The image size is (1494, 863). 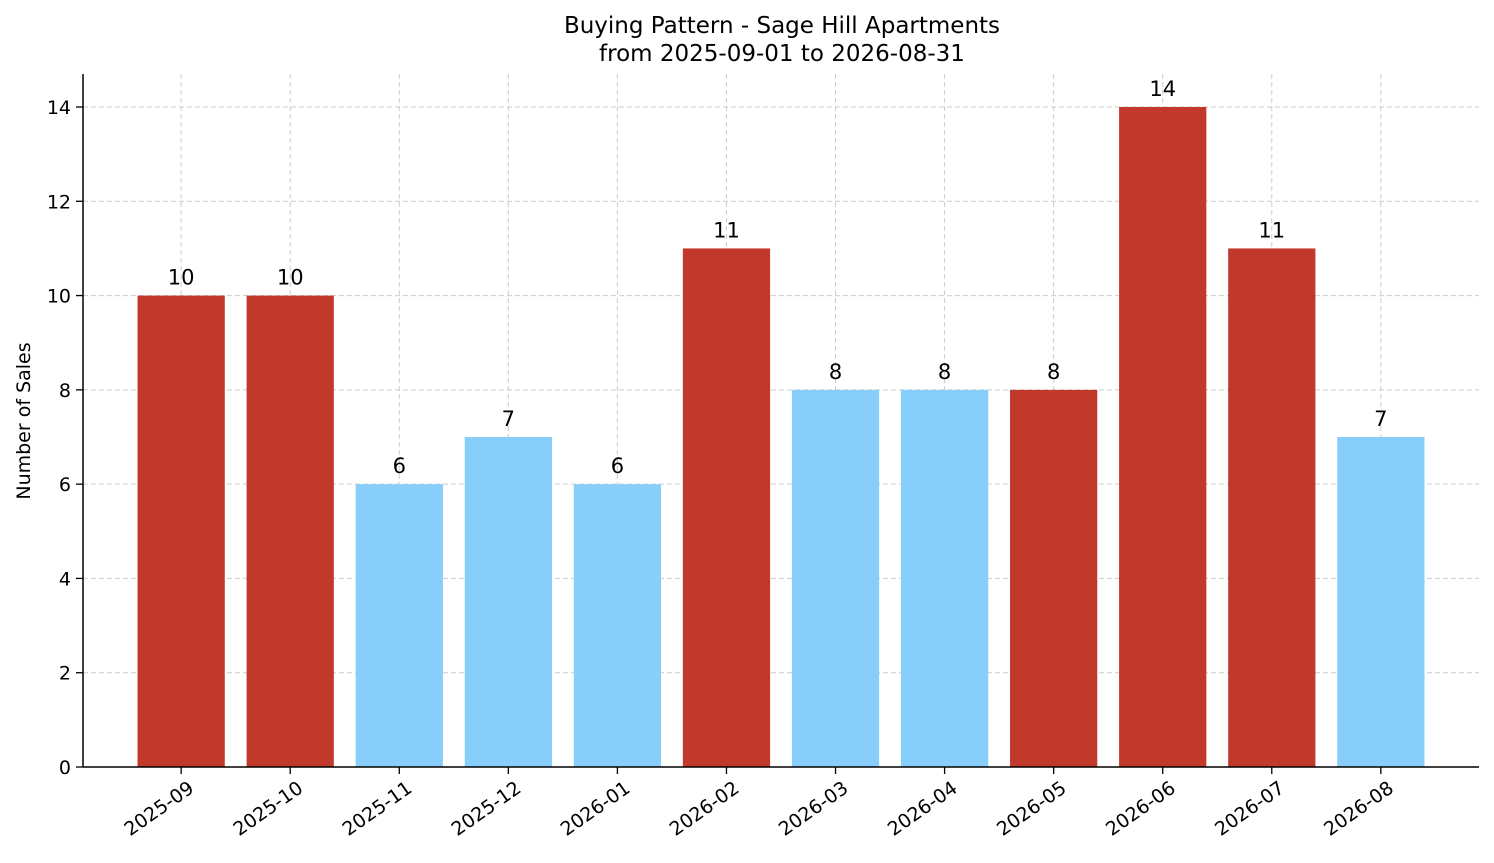 What do you see at coordinates (944, 372) in the screenshot?
I see `data-label-2026-04: 8` at bounding box center [944, 372].